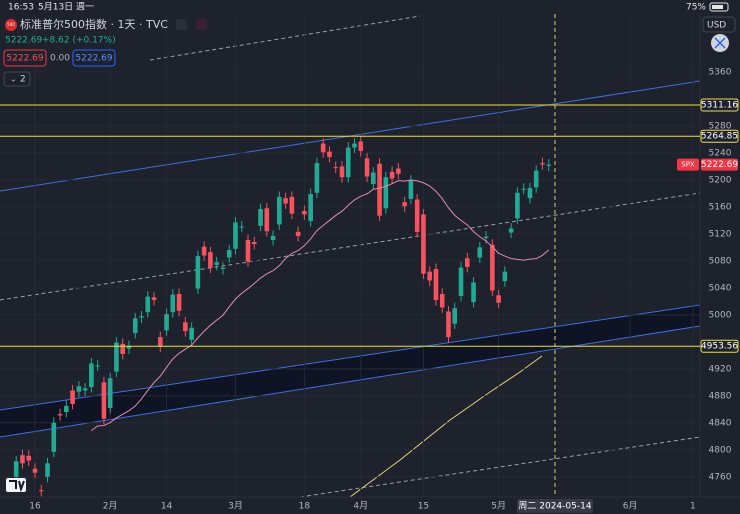  Describe the element at coordinates (696, 8) in the screenshot. I see `battery-level: 75%` at that location.